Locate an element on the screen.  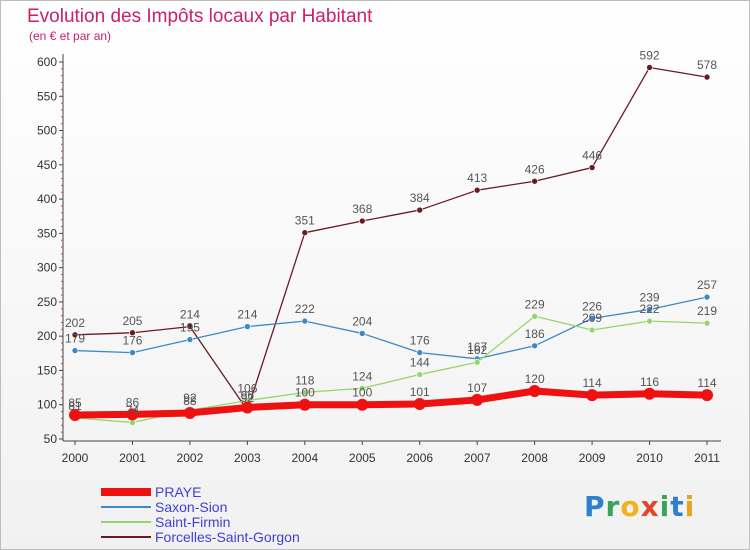
data-label: 186 is located at coordinates (535, 334).